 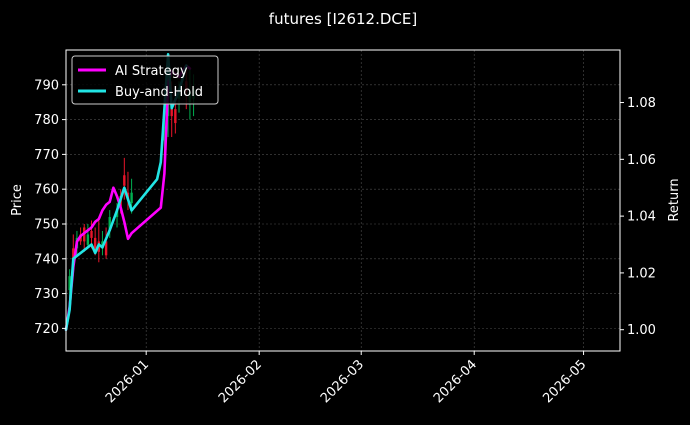 What do you see at coordinates (343, 19) in the screenshot?
I see `chart-title: futures [I2612.DCE]` at bounding box center [343, 19].